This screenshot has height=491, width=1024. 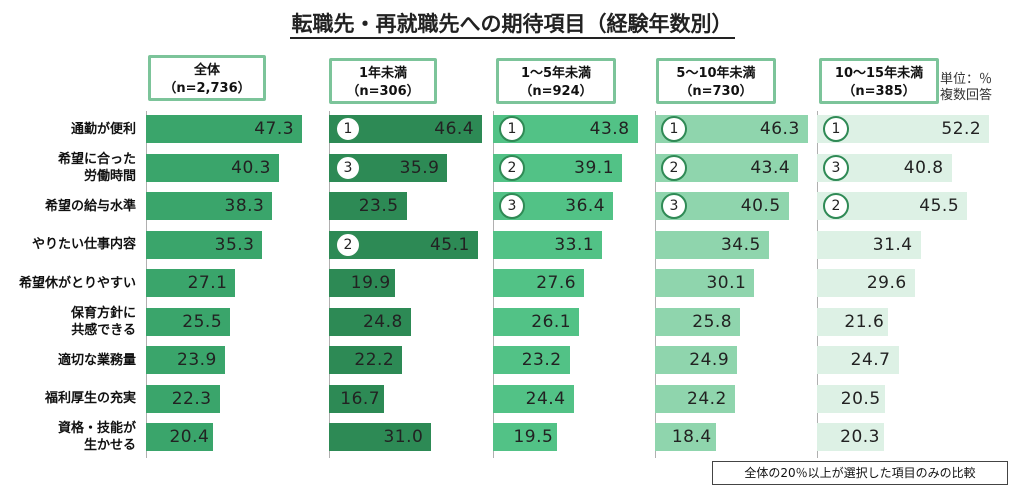 I want to click on bar-value-label: 46.3, so click(x=779, y=129).